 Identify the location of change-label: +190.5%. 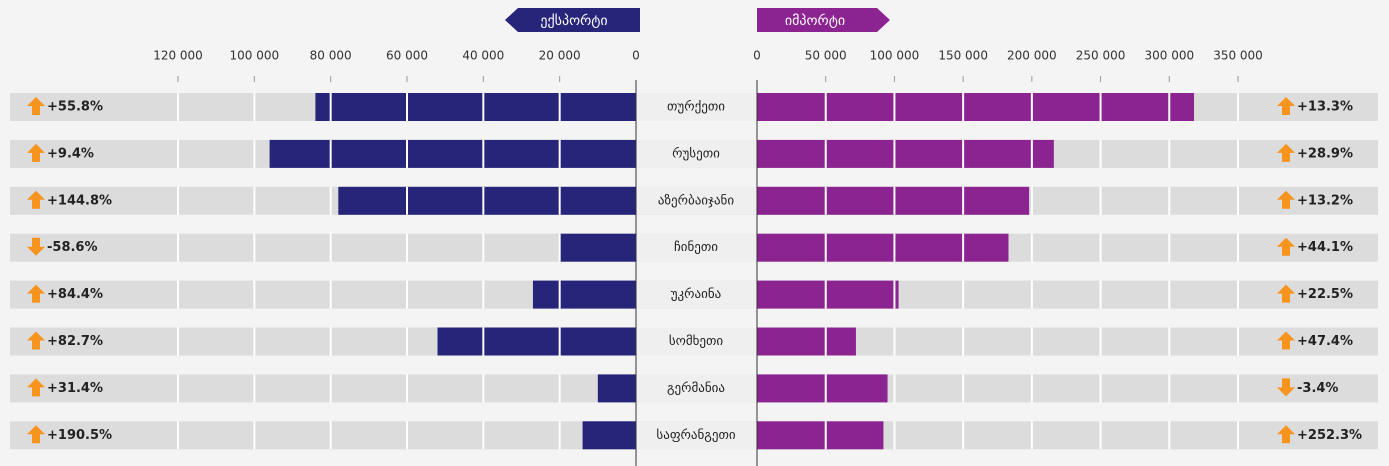
(79, 435).